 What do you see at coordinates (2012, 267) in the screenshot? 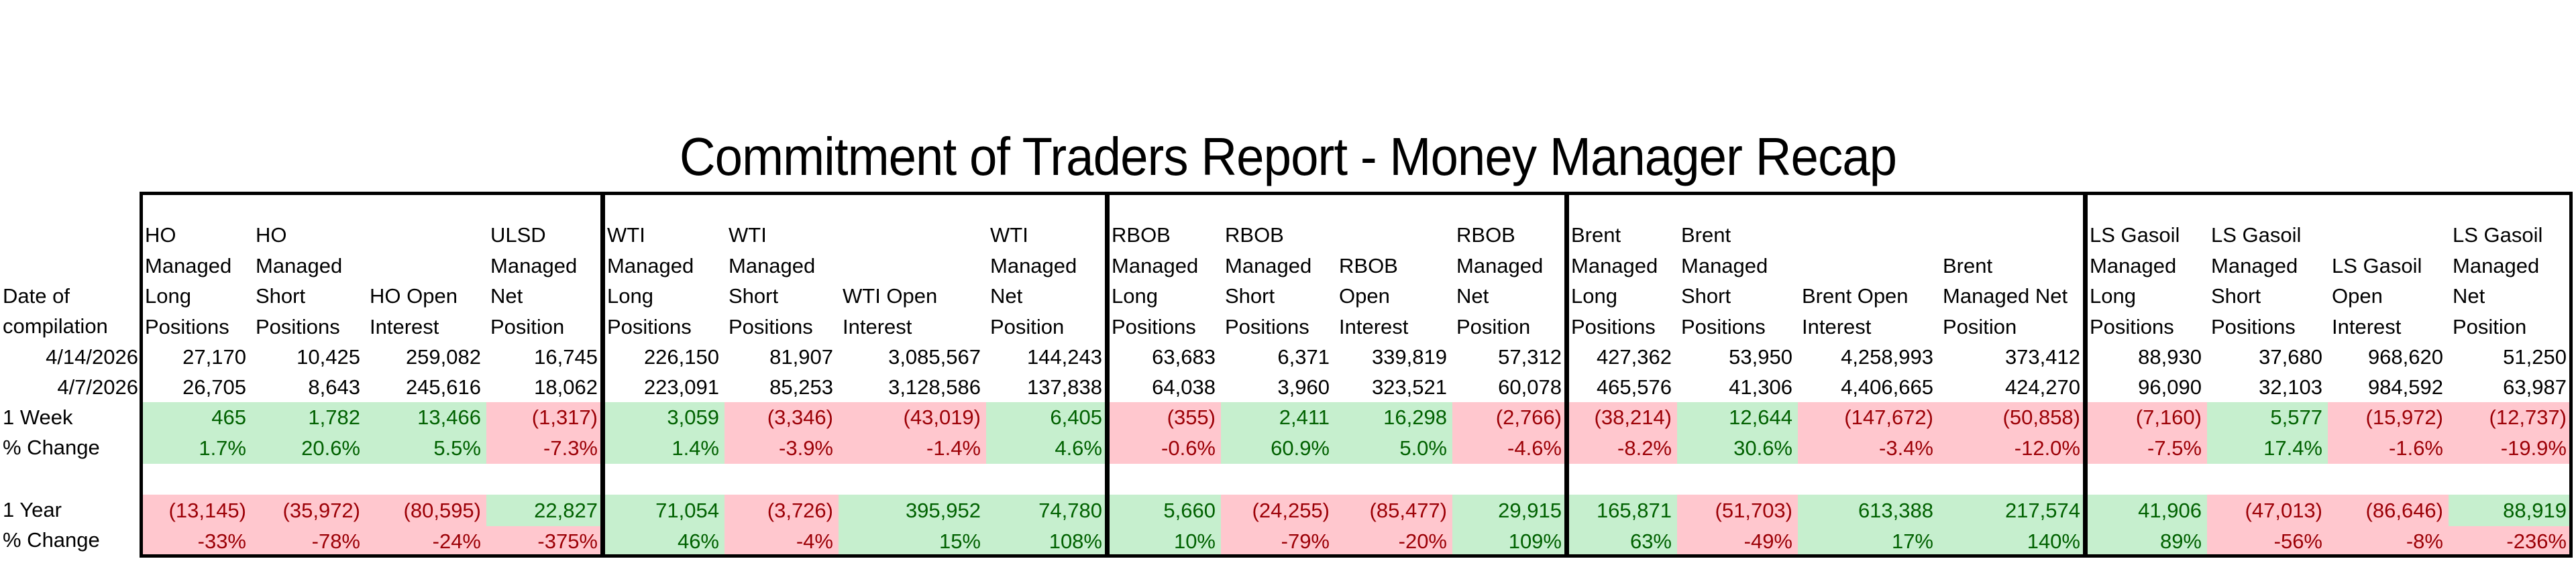
I see `column-header: Brent Managed Net Position` at bounding box center [2012, 267].